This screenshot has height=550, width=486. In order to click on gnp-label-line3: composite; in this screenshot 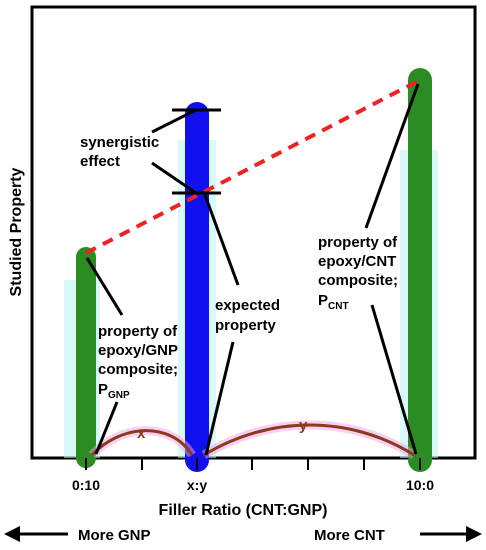, I will do `click(138, 369)`.